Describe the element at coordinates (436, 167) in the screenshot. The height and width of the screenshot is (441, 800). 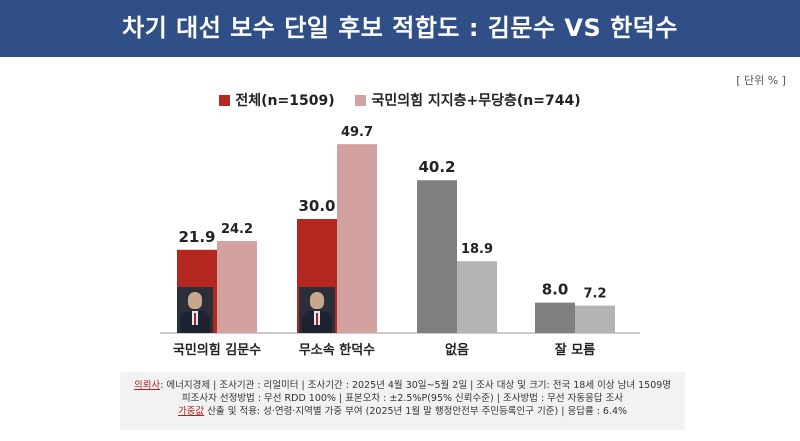
I see `value-label-none-total: 40.2` at that location.